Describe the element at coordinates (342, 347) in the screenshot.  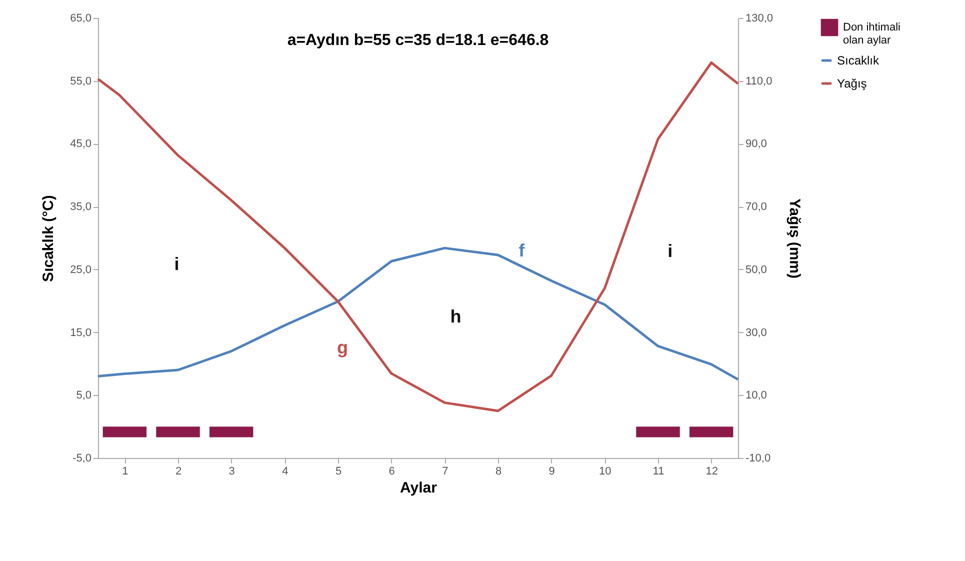
I see `annotation: g` at that location.